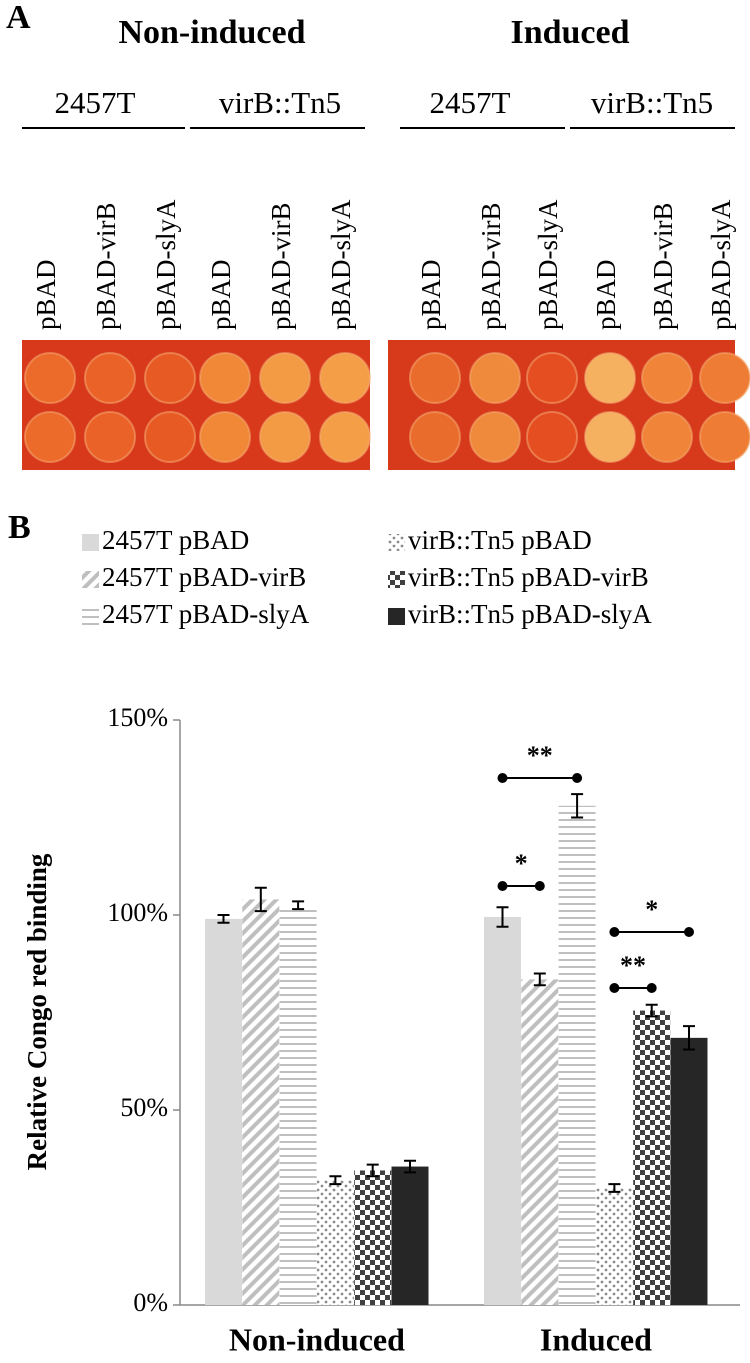  I want to click on y-tick-label: 100%, so click(137, 912).